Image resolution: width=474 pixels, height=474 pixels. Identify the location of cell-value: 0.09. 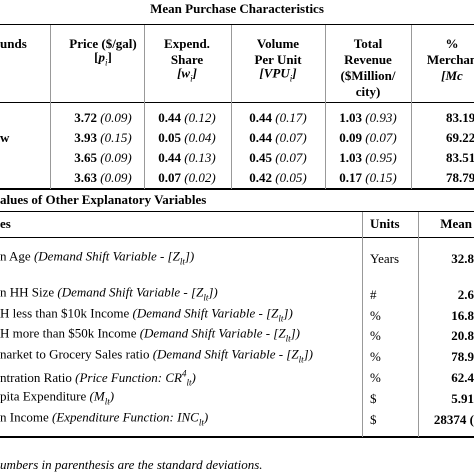
(351, 137).